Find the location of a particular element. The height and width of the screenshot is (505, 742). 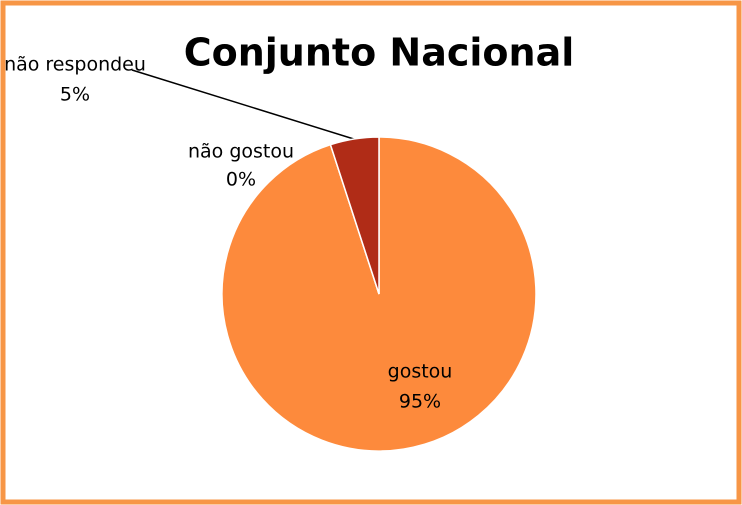

slice-label: não respondeu is located at coordinates (75, 65).